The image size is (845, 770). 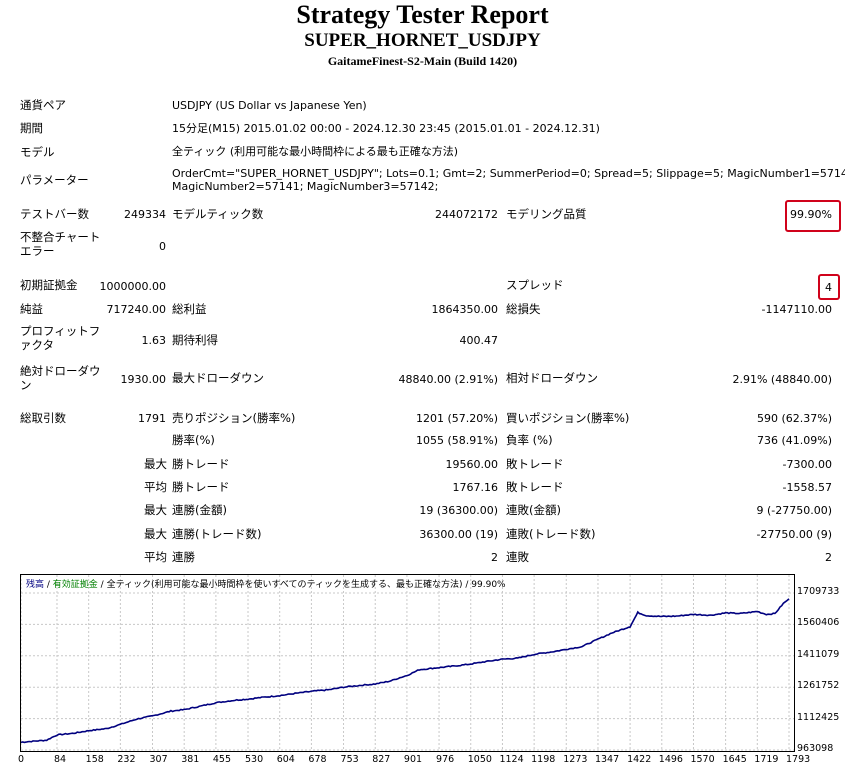 What do you see at coordinates (136, 309) in the screenshot?
I see `net-value: 717240.00` at bounding box center [136, 309].